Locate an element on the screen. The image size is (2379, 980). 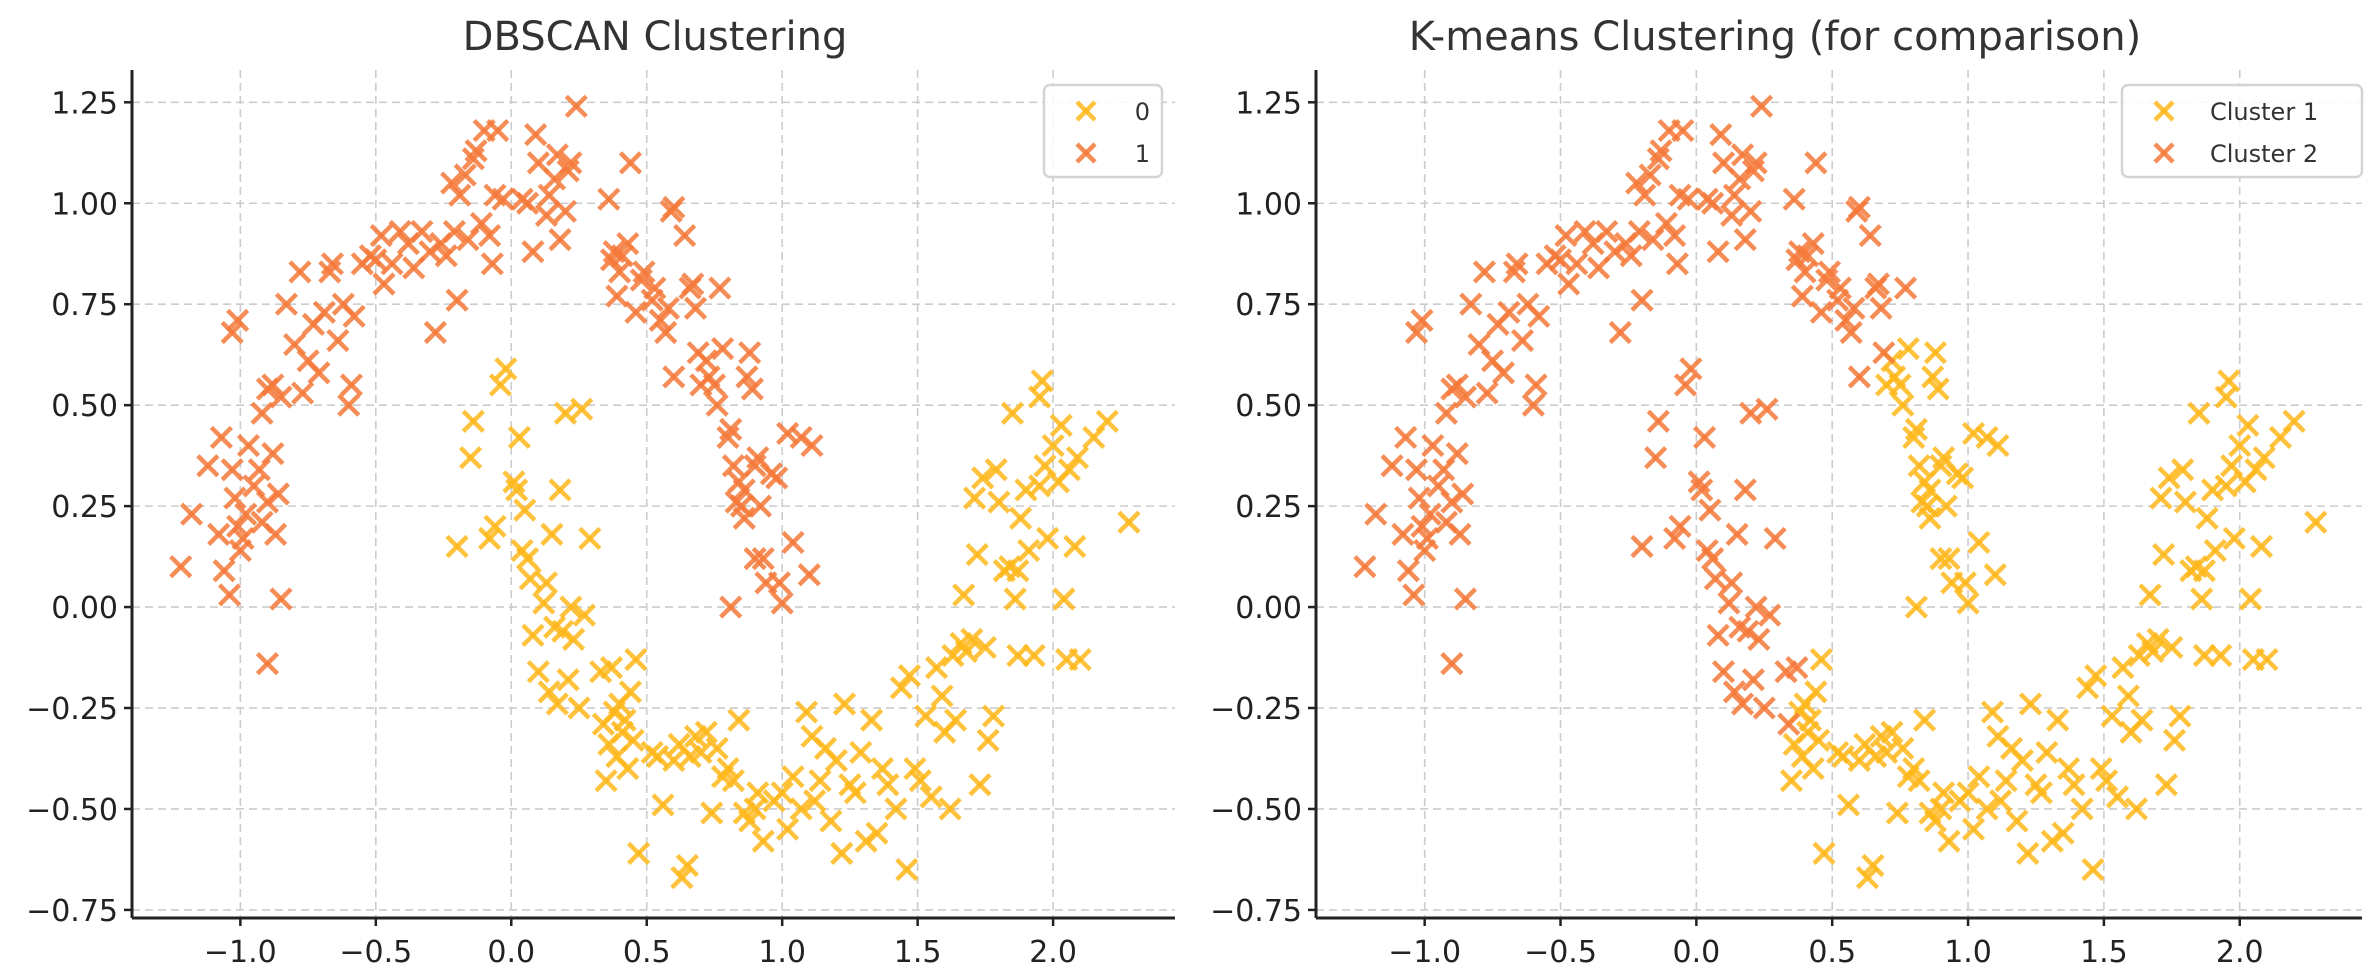
legend-label: Cluster 1 is located at coordinates (2264, 112).